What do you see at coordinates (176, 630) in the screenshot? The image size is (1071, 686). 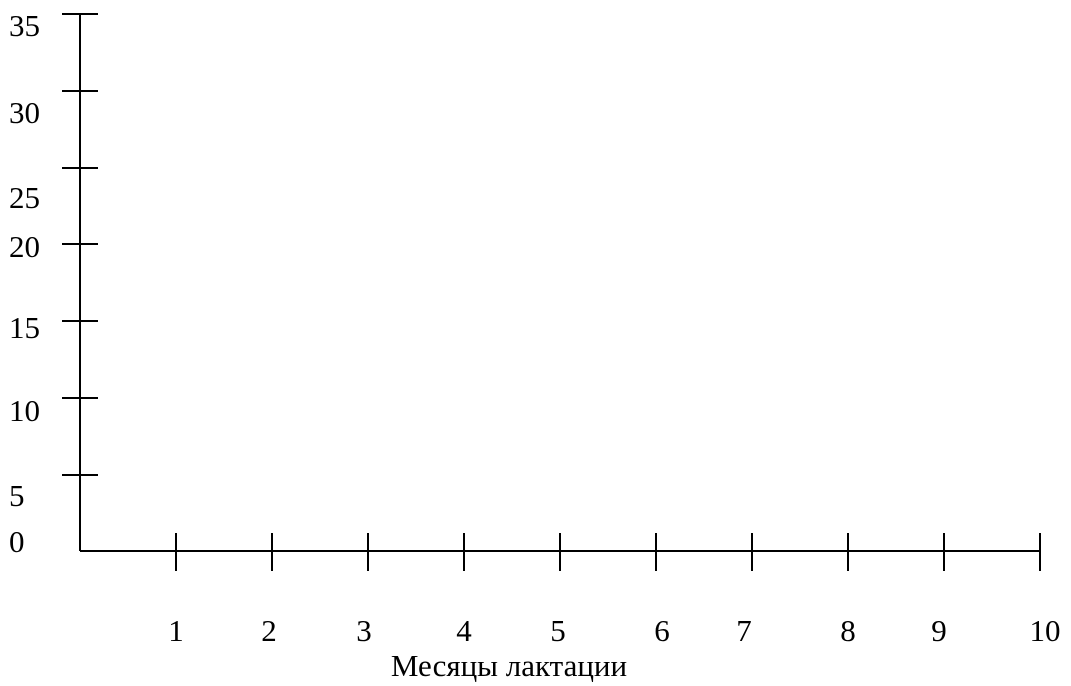 I see `x-tick-label-1: 1` at bounding box center [176, 630].